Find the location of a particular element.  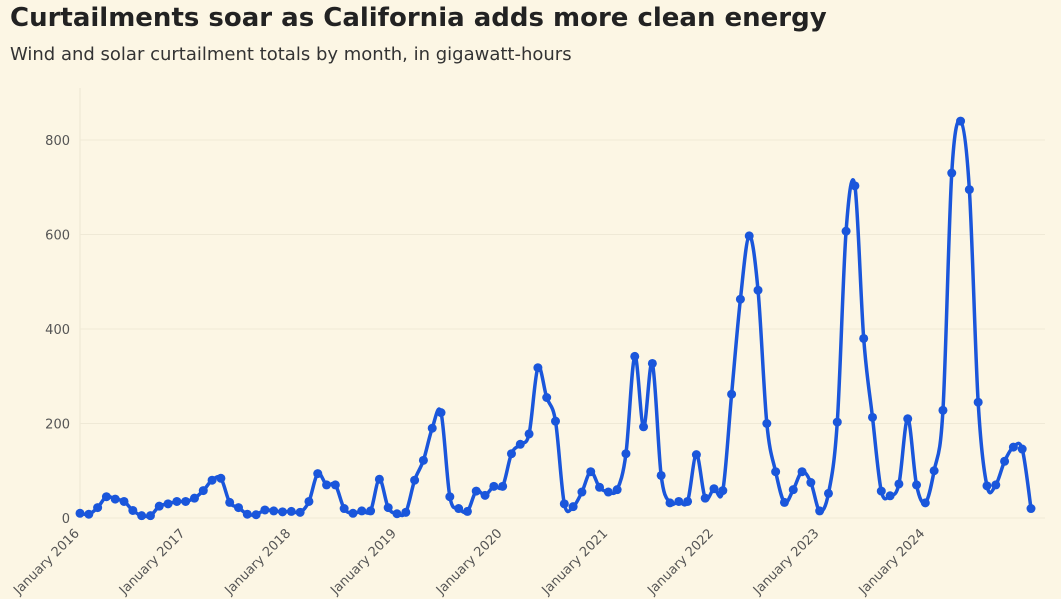

x-tick-label: January 2021 is located at coordinates (575, 562).